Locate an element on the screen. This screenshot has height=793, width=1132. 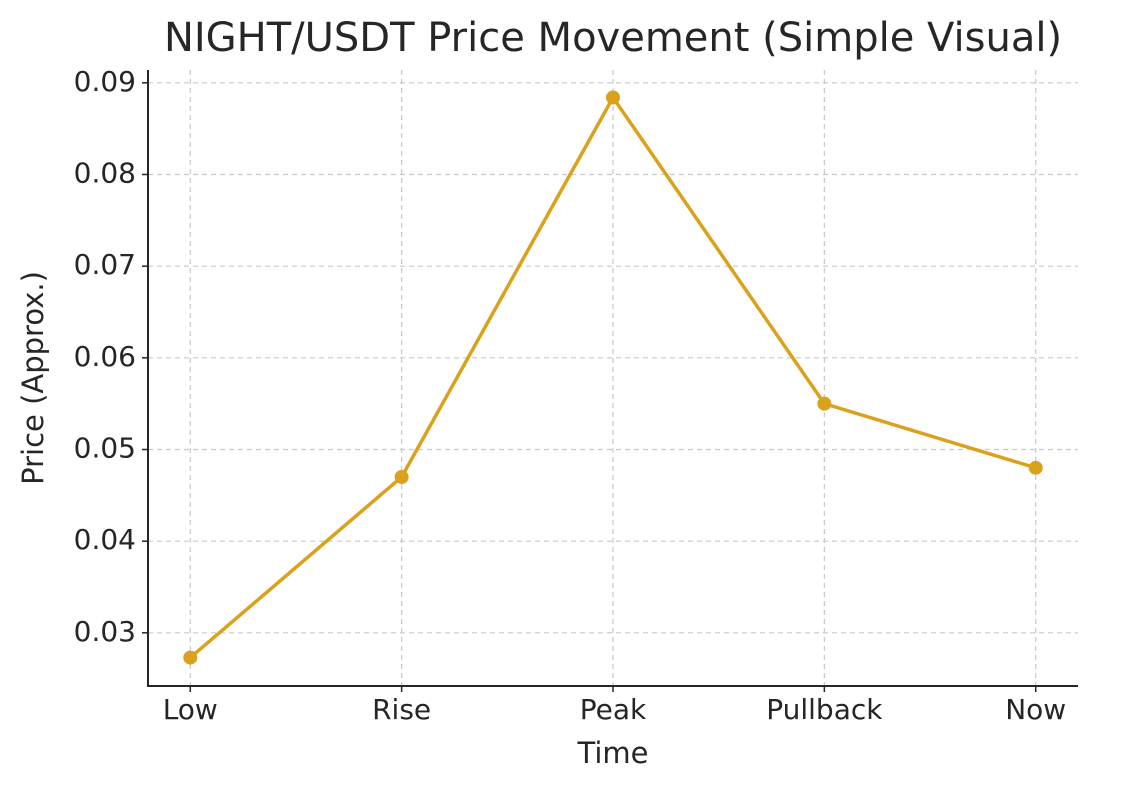
x-tick-label: Peak is located at coordinates (613, 709).